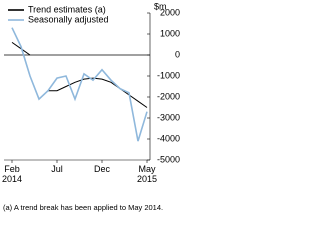  Describe the element at coordinates (160, 6) in the screenshot. I see `unit-label: $m` at that location.